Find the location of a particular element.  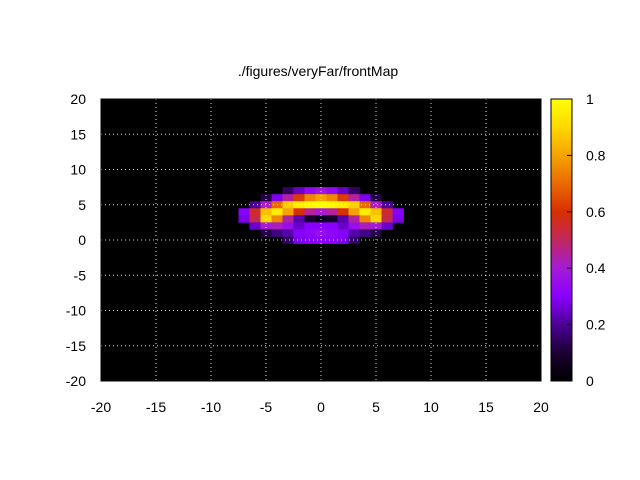

x-tick-label: -5 is located at coordinates (266, 407).